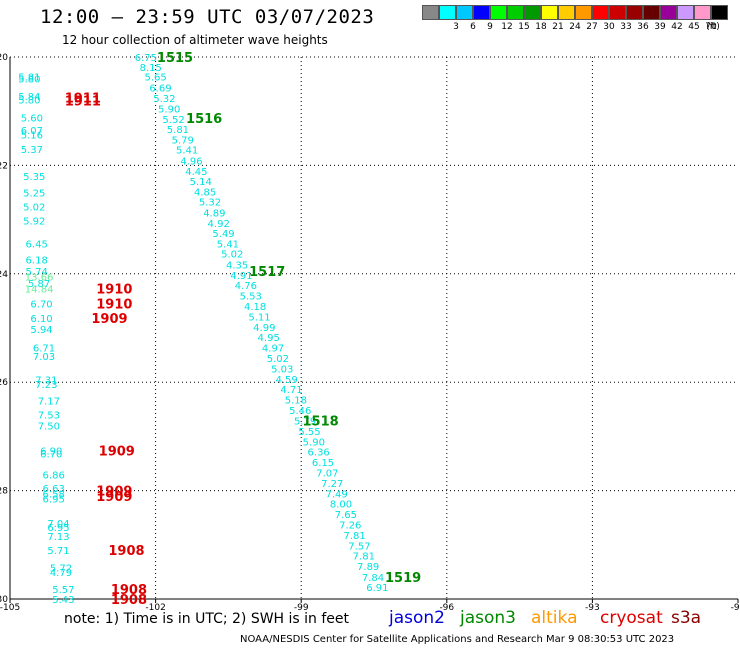 This screenshot has width=740, height=650. I want to click on wave-height-value: 5.32, so click(210, 203).